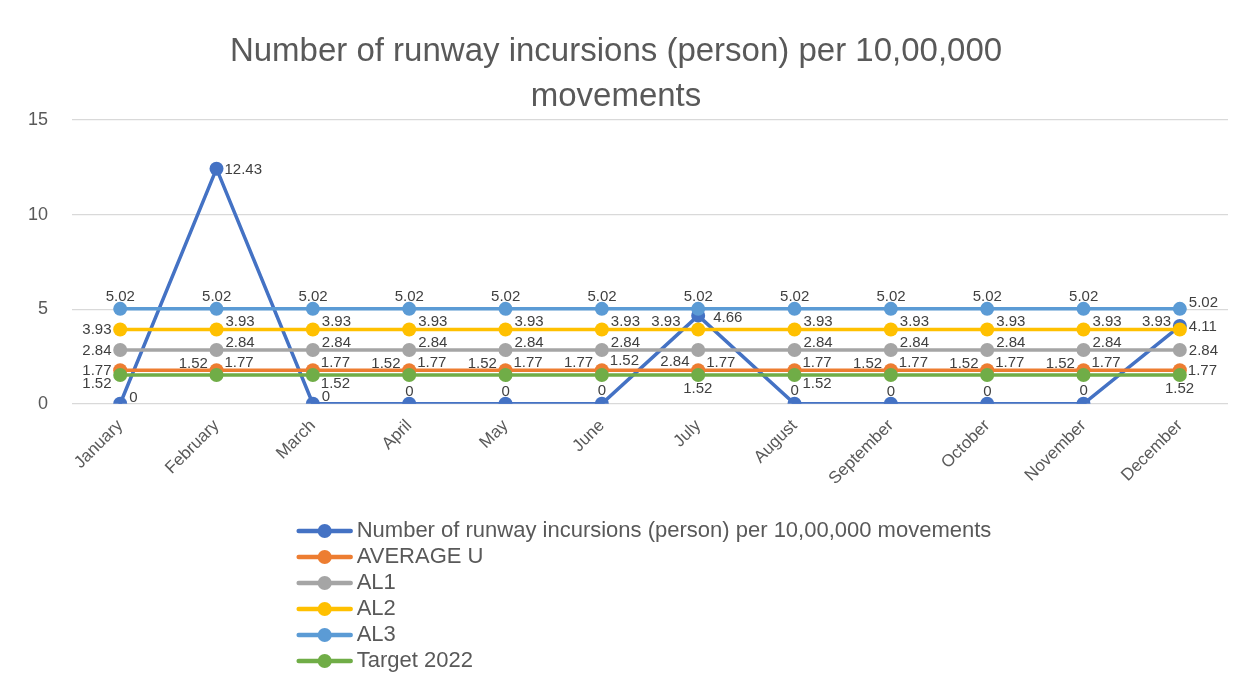  I want to click on data-label: 4.66, so click(728, 316).